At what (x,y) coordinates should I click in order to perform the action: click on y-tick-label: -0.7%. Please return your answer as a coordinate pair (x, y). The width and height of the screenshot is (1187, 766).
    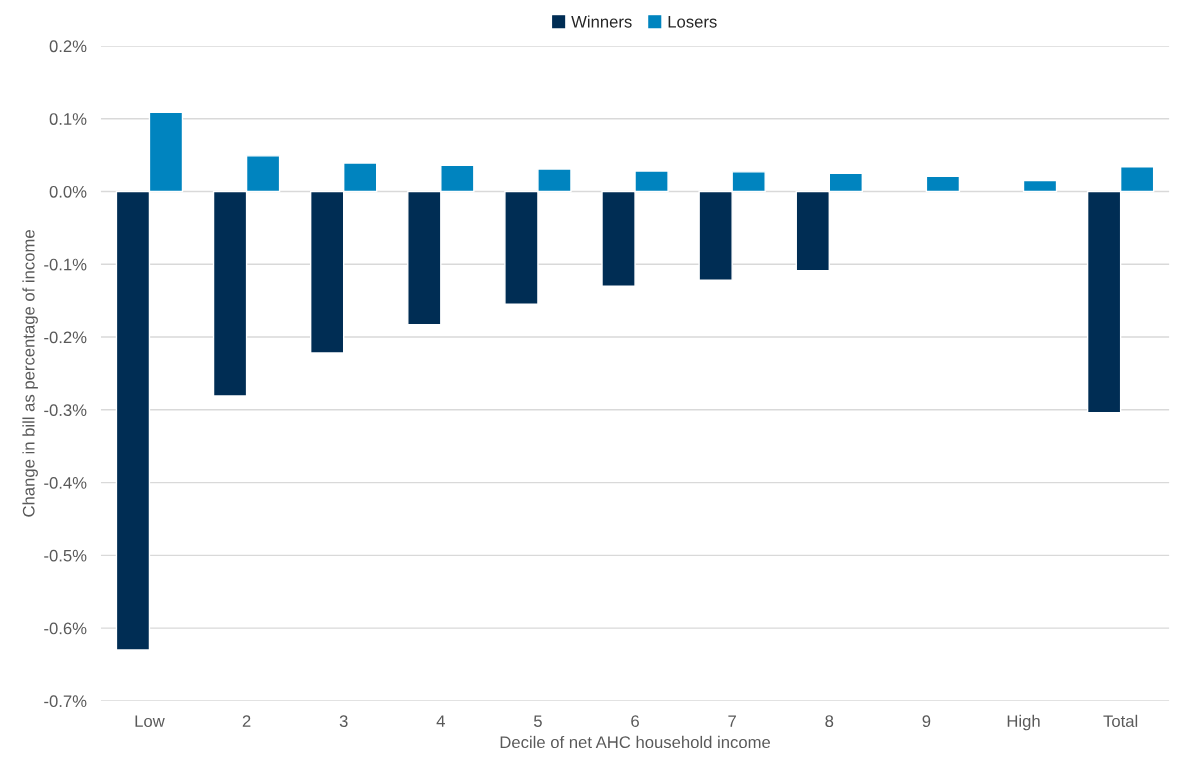
    Looking at the image, I should click on (65, 701).